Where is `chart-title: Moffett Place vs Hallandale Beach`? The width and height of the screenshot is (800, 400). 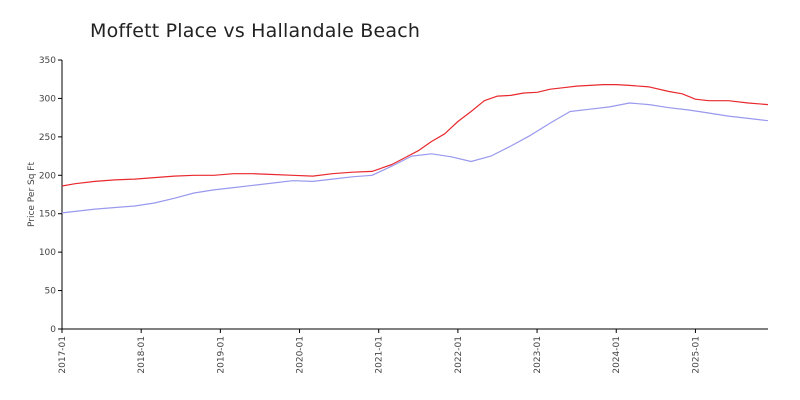 chart-title: Moffett Place vs Hallandale Beach is located at coordinates (255, 31).